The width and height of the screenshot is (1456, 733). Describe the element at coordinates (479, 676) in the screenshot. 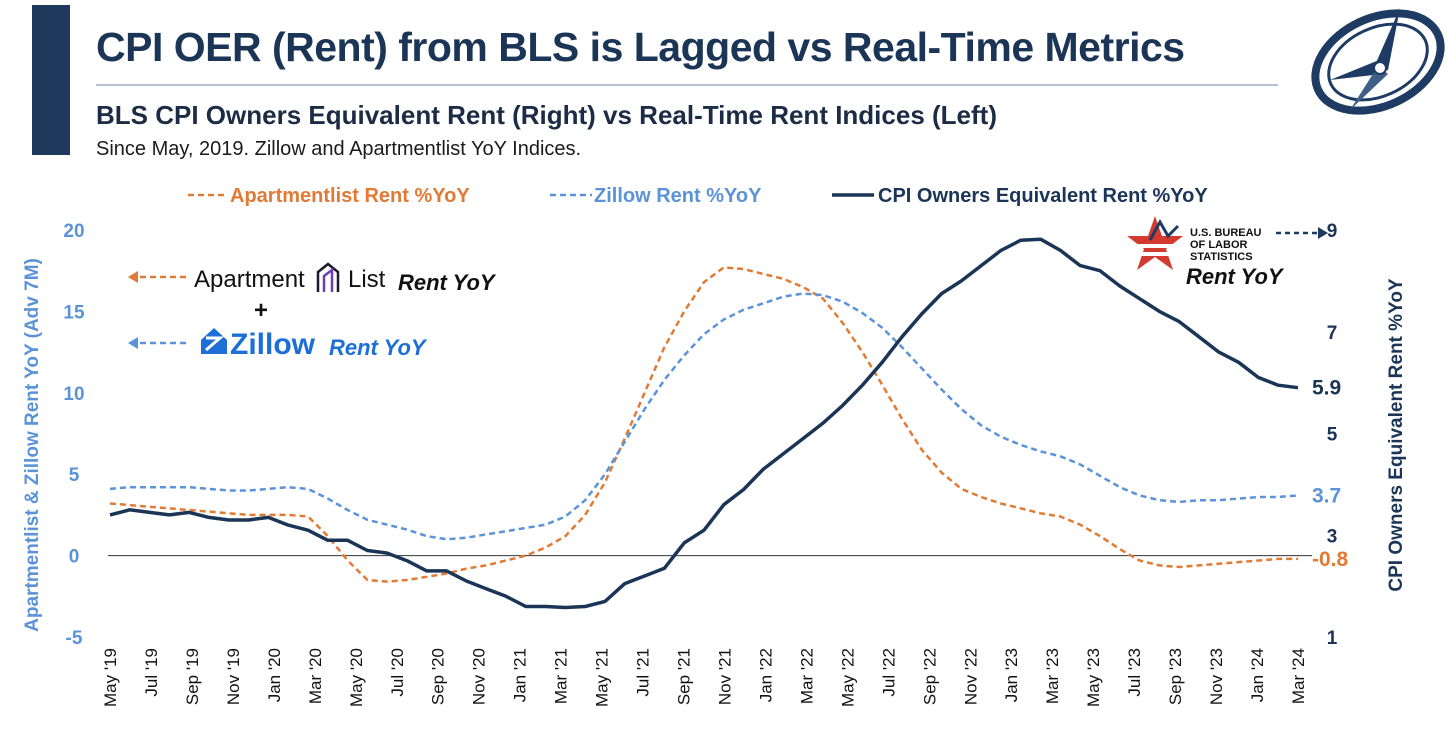

I see `x-tick-label: Nov '20` at that location.